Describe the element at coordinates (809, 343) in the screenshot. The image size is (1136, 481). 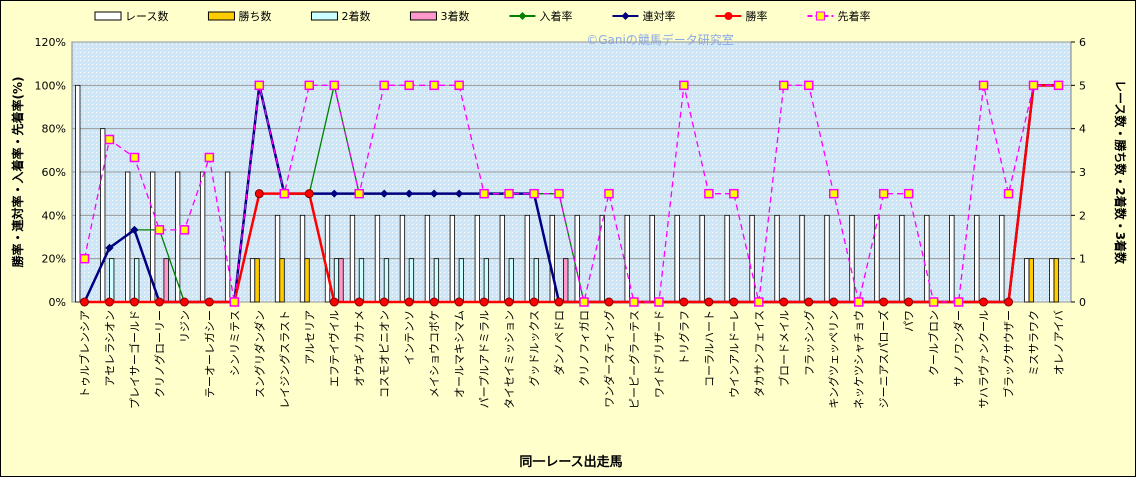
I see `x-tick-label: フラッシング` at that location.